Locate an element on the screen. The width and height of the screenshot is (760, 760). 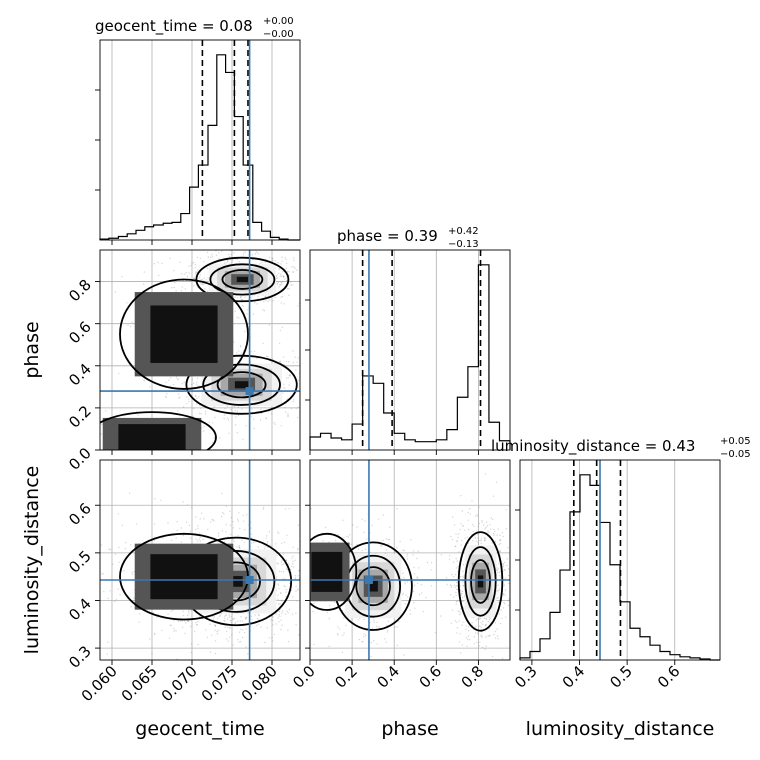
density-geocent-time-vs-phase-density-cell is located at coordinates (241, 385).